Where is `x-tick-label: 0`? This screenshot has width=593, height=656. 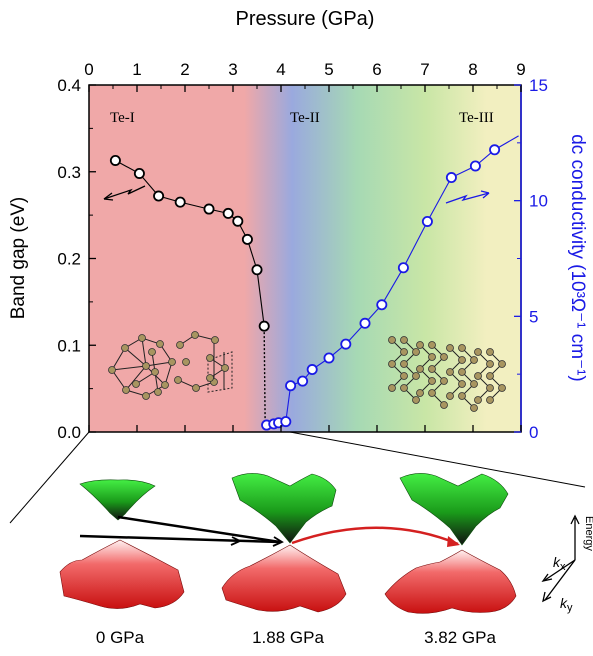 x-tick-label: 0 is located at coordinates (88, 69).